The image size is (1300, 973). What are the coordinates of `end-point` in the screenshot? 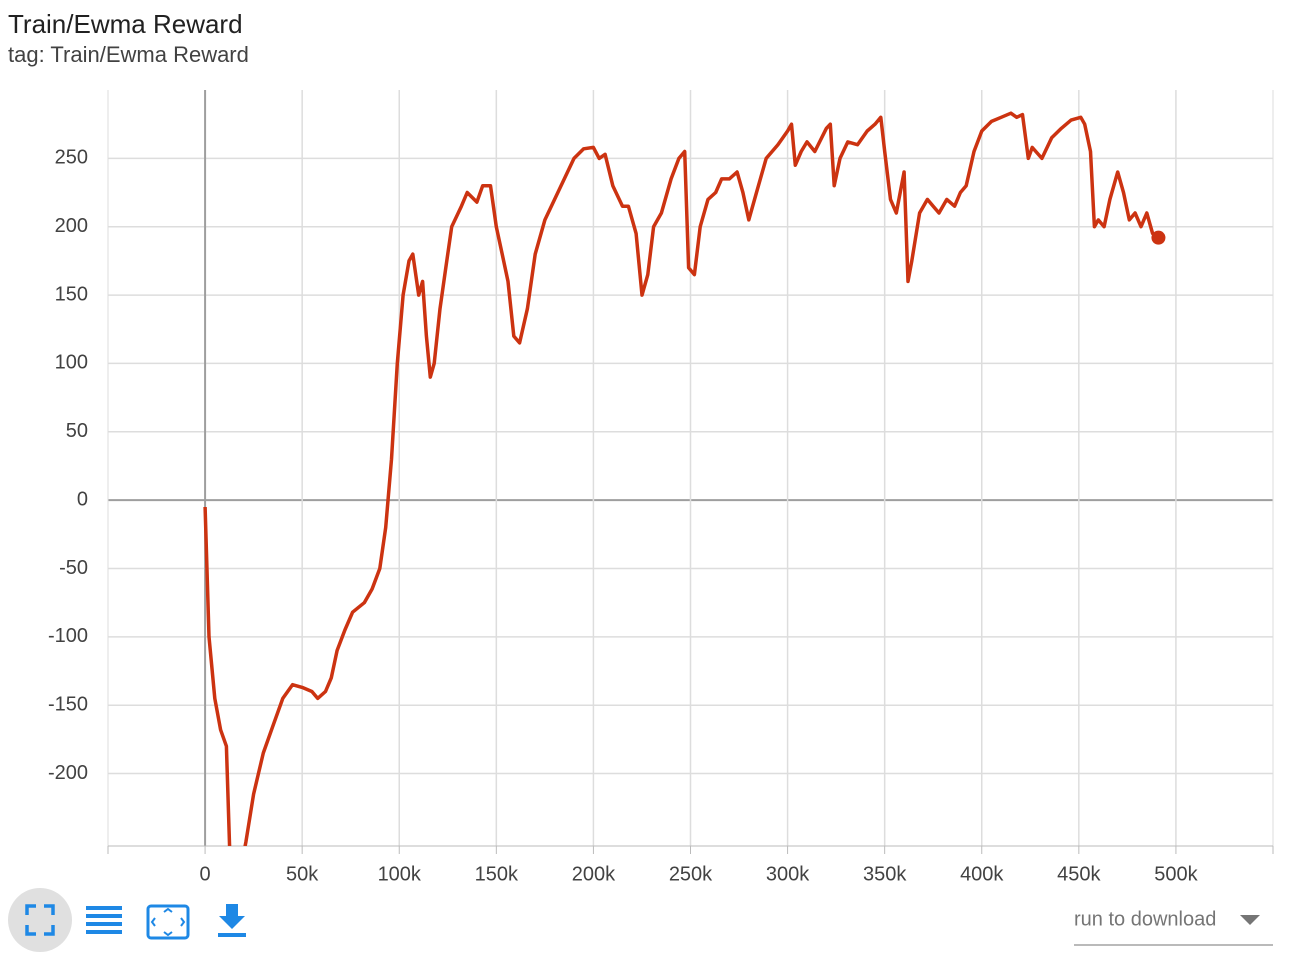 It's located at (1158, 237).